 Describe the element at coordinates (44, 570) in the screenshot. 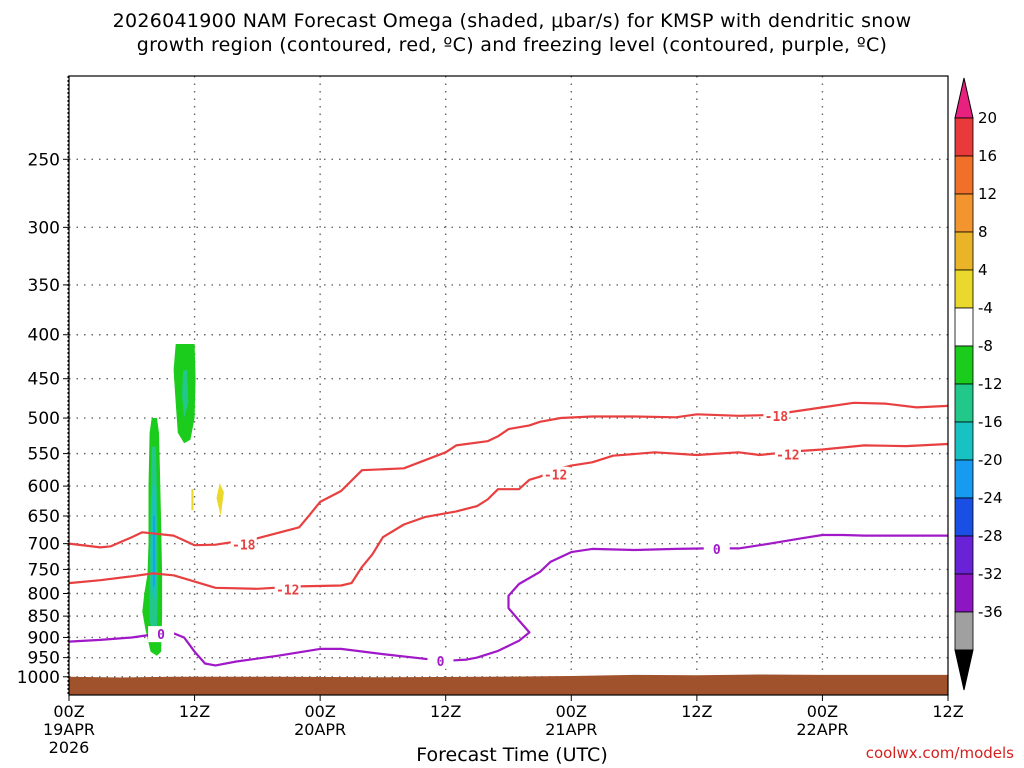

I see `y-tick-label: 750` at that location.